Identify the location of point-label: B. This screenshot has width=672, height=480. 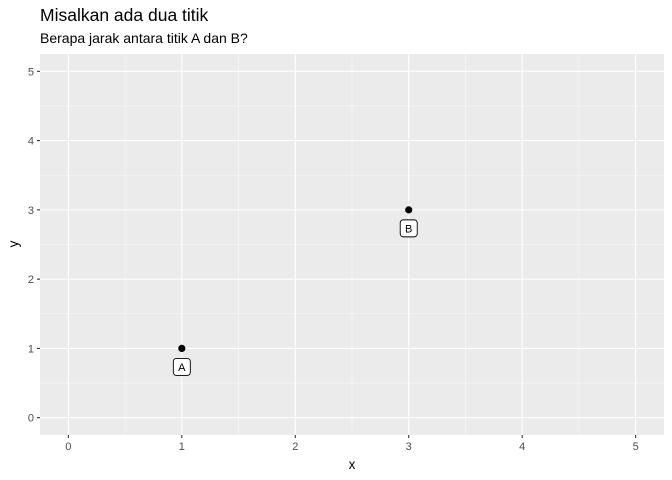
(408, 229).